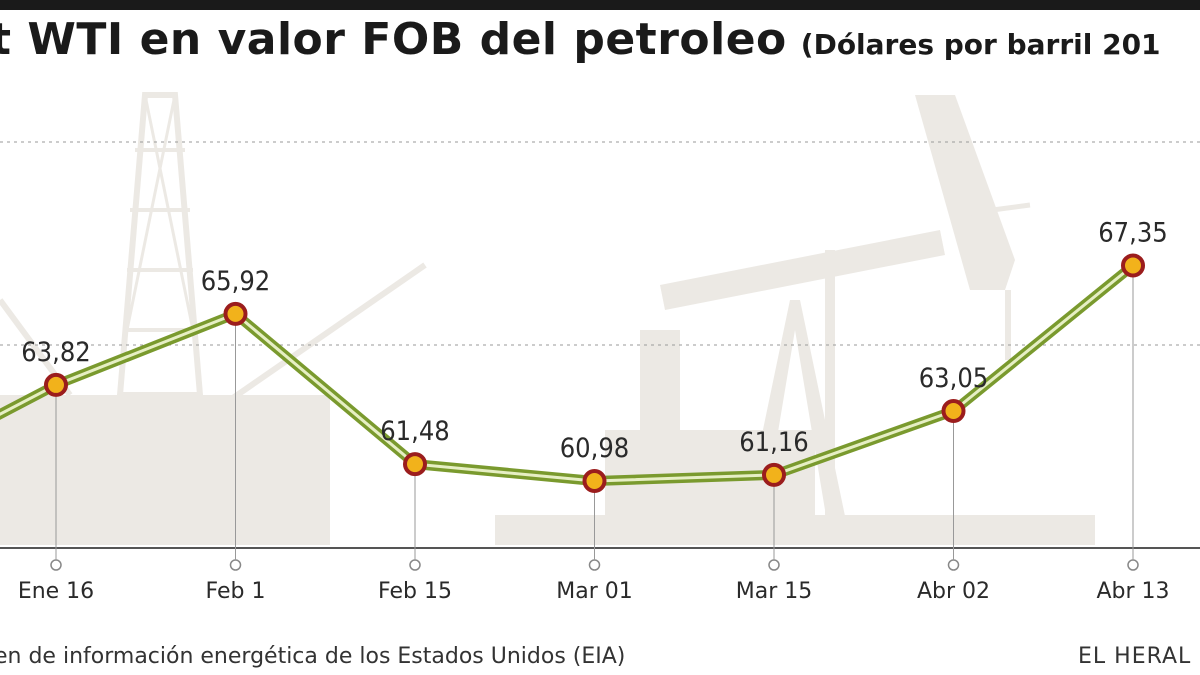 The height and width of the screenshot is (675, 1200). Describe the element at coordinates (415, 431) in the screenshot. I see `data-label: 61,48` at that location.